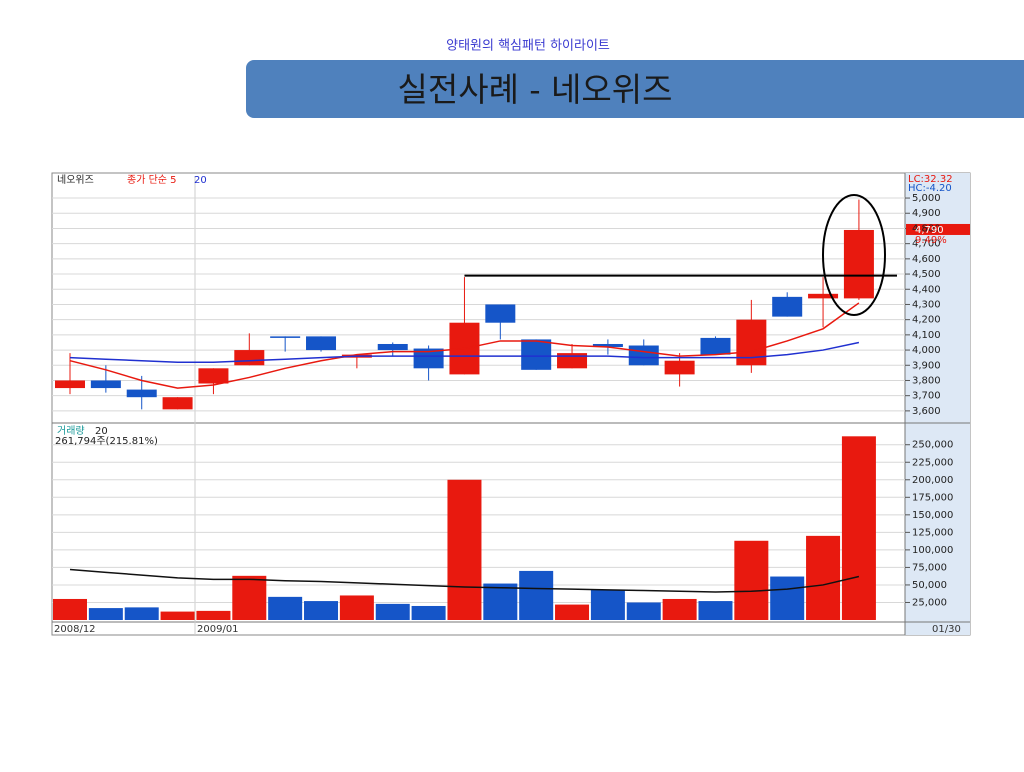 This screenshot has height=772, width=1024. I want to click on slide-subtitle: 양태원의 핵심패턴 하이라이트, so click(528, 46).